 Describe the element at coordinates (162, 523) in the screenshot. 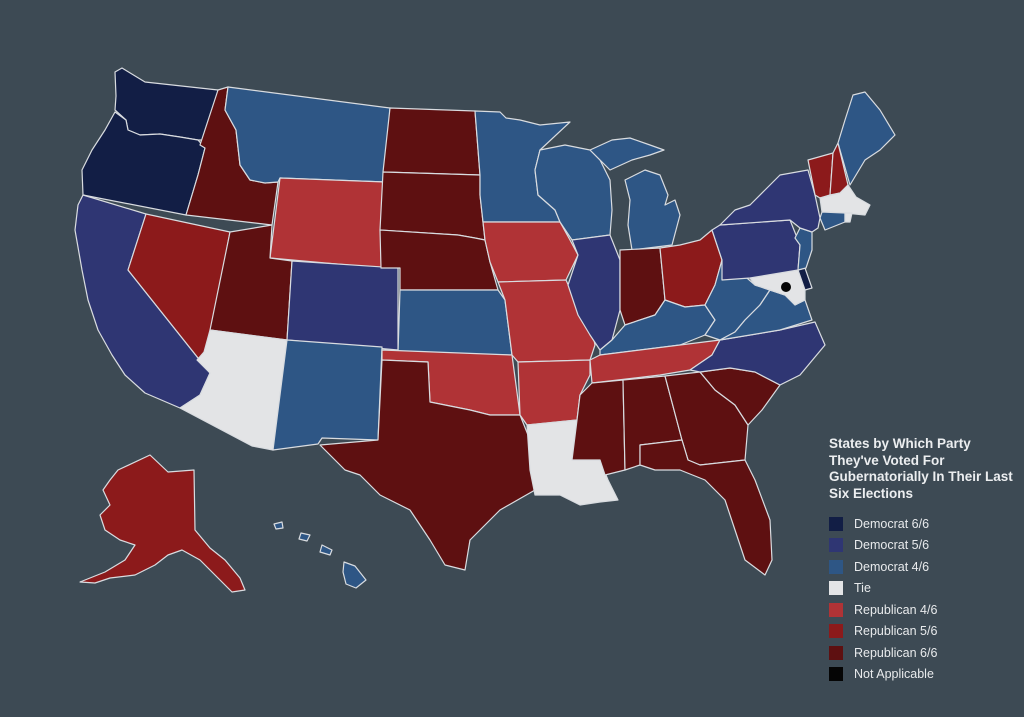

I see `state-AK` at that location.